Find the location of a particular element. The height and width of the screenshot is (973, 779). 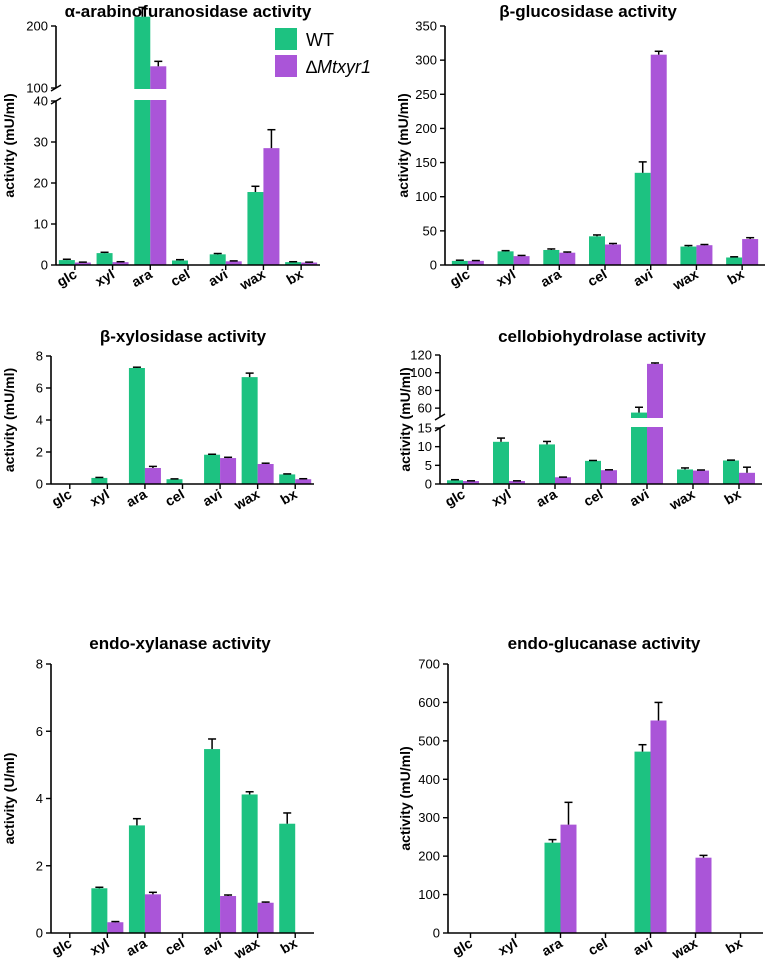

legend-label-wt: WT is located at coordinates (320, 40).